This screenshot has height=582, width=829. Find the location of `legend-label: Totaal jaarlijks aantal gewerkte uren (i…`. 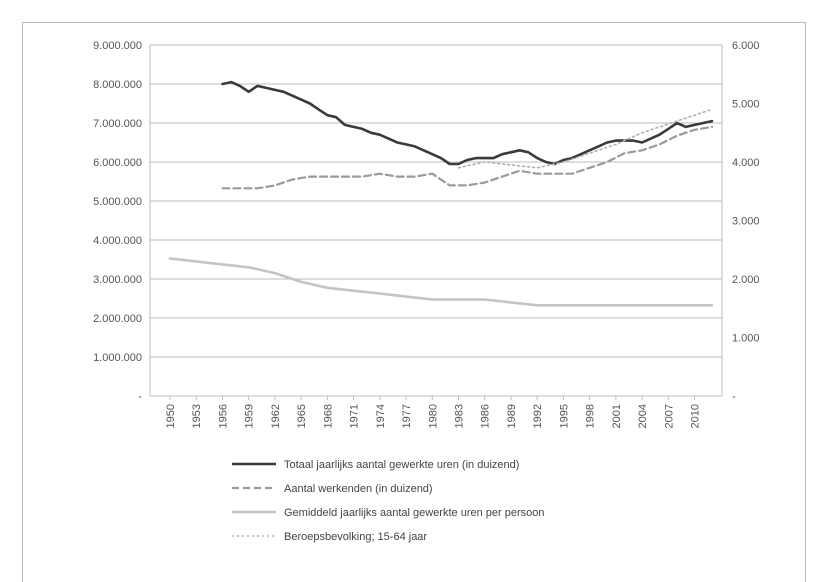

legend-label: Totaal jaarlijks aantal gewerkte uren (i… is located at coordinates (401, 465).